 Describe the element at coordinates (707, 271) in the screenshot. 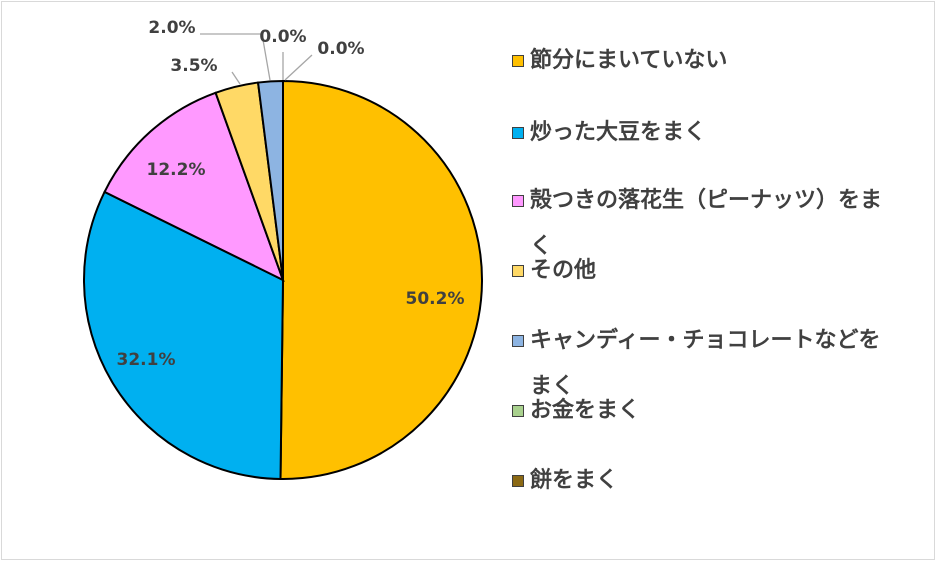

I see `legend-item-other: その他` at that location.